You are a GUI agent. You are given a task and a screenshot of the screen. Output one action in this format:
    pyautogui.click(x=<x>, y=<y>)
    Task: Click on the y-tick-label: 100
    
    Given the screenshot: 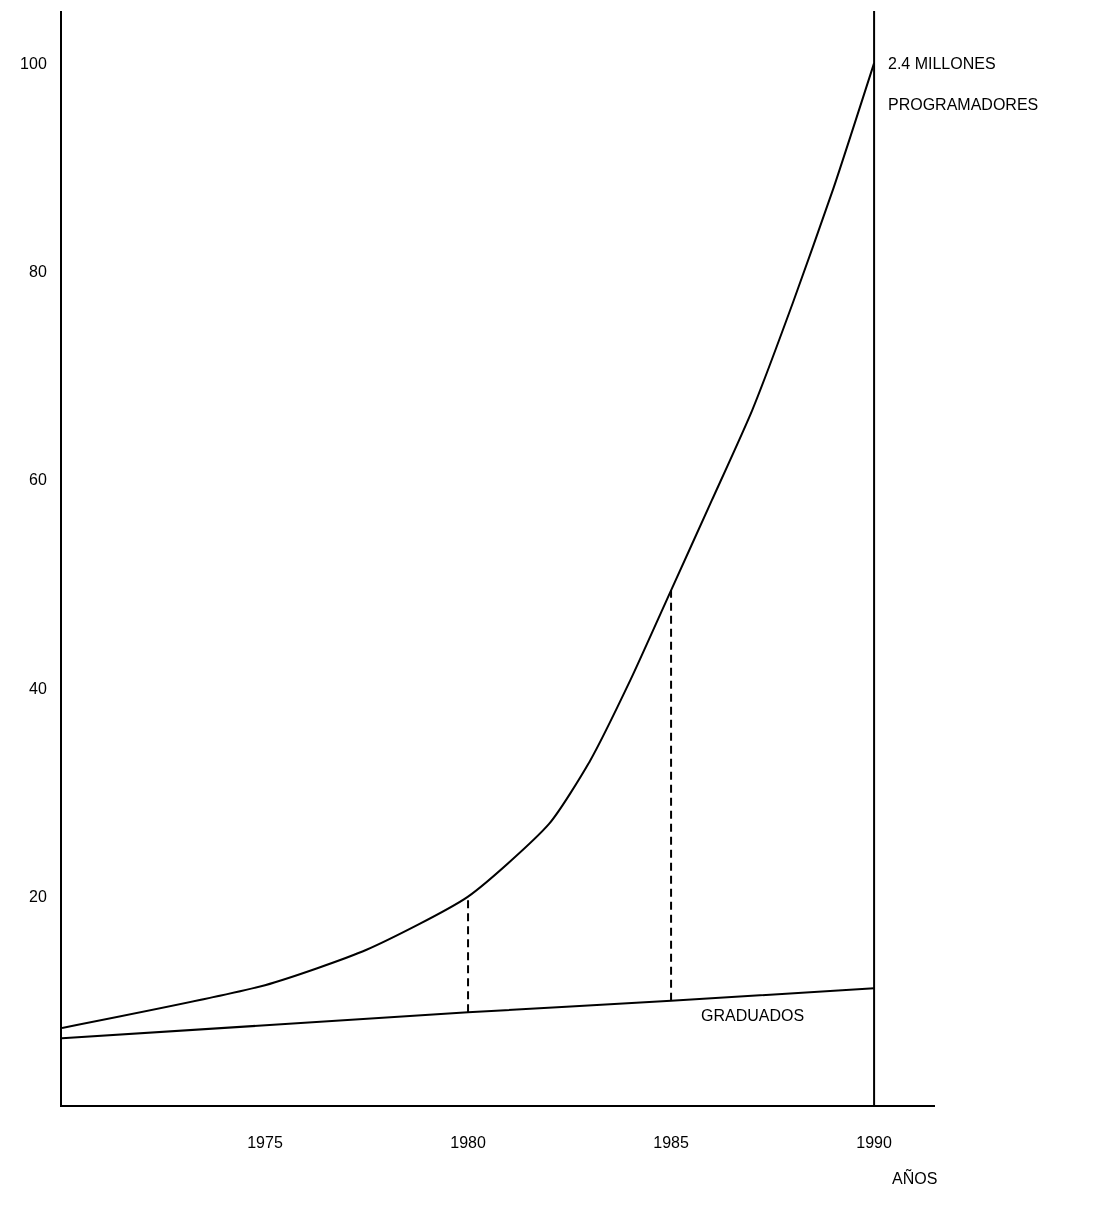 What is the action you would take?
    pyautogui.click(x=33, y=63)
    